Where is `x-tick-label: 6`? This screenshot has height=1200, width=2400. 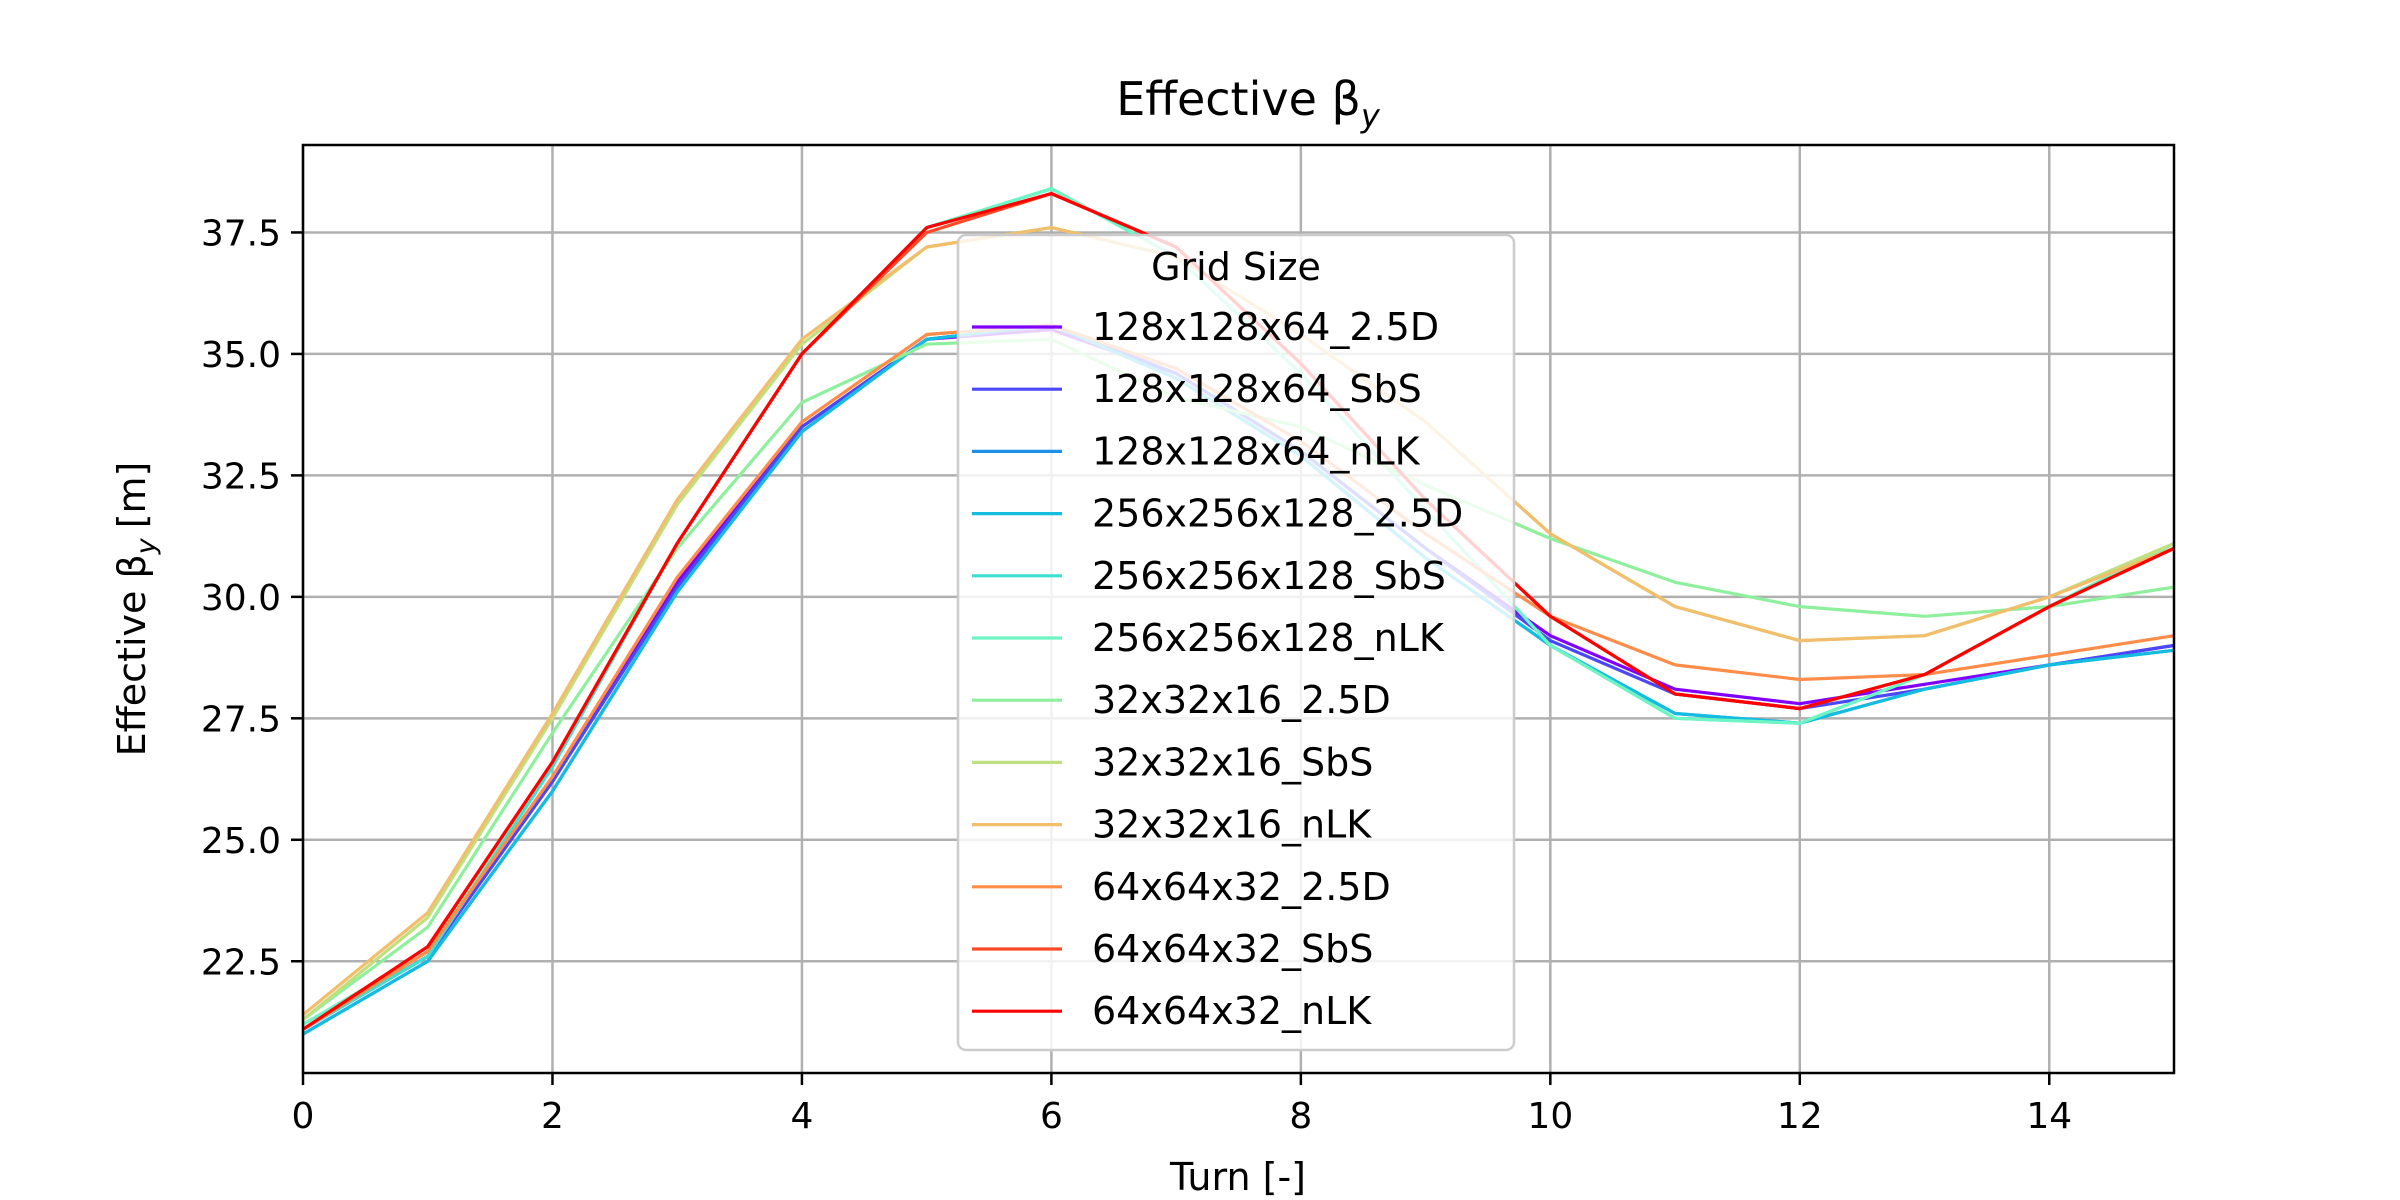 x-tick-label: 6 is located at coordinates (1051, 1116).